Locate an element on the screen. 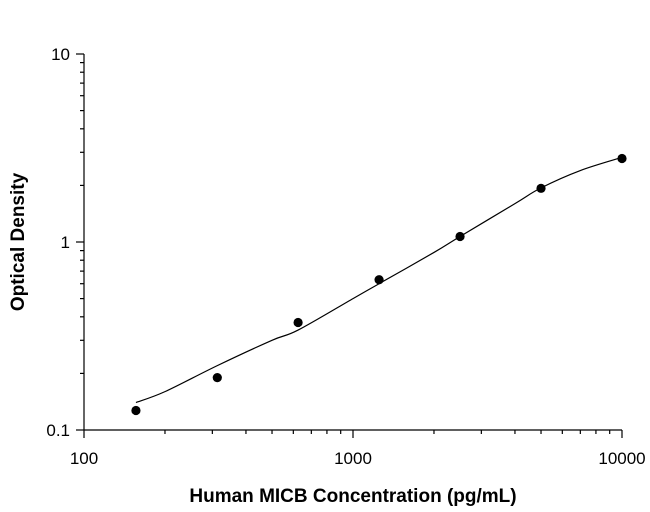 The image size is (650, 512). y-minor-ticks is located at coordinates (82, 218).